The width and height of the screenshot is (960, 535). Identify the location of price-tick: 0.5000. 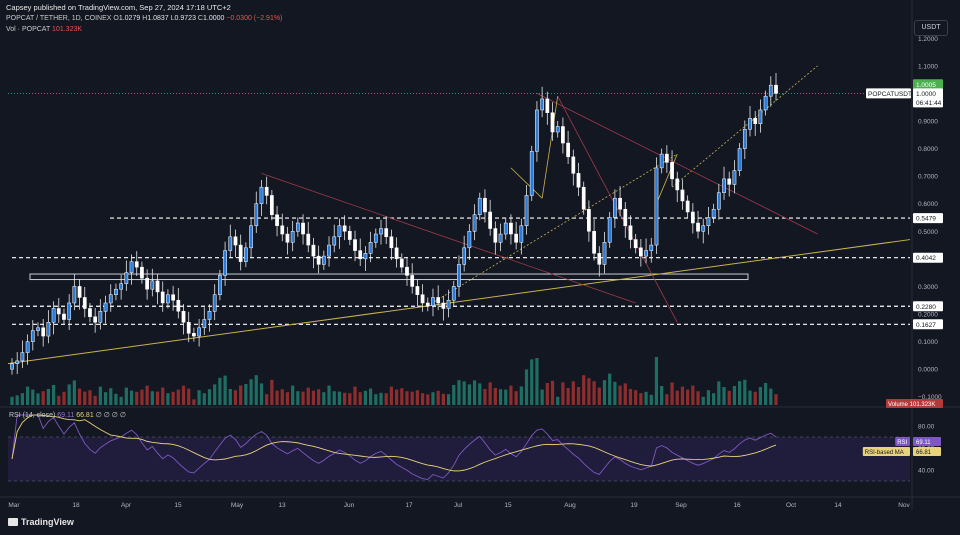
(928, 232).